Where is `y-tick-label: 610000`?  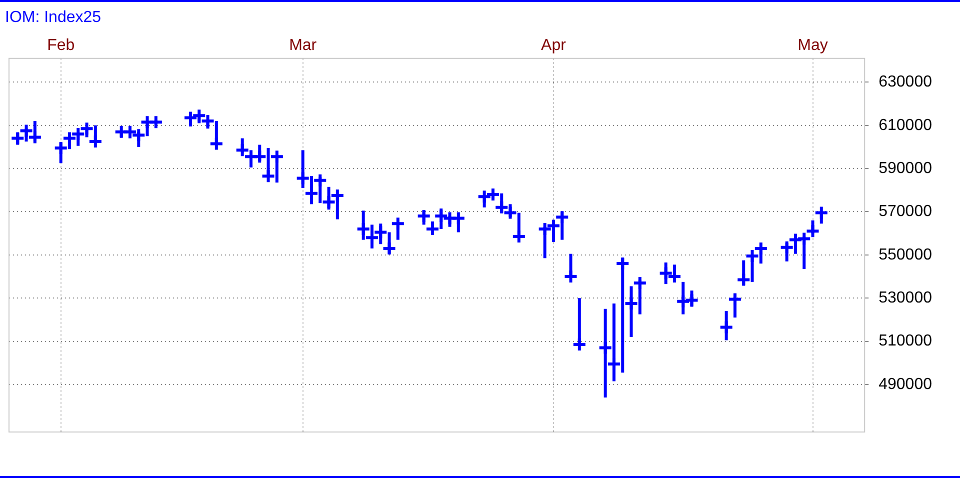
y-tick-label: 610000 is located at coordinates (905, 125).